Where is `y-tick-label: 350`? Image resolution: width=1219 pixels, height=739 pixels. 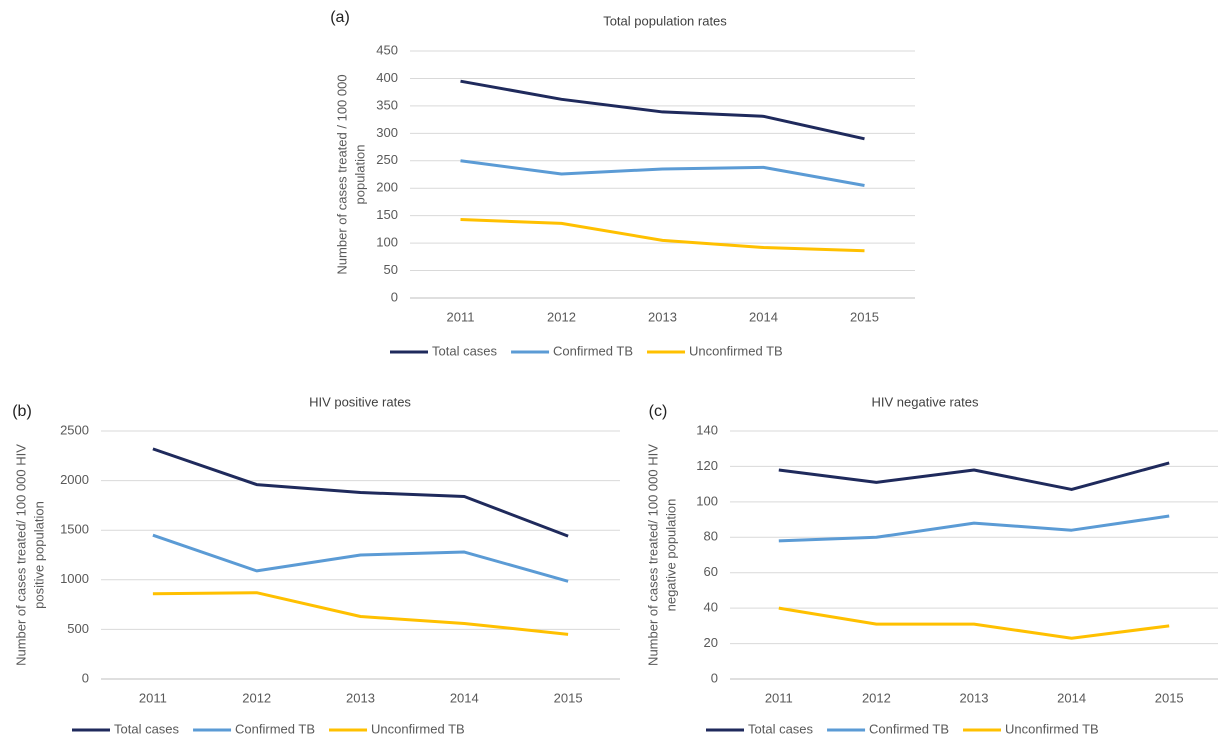 y-tick-label: 350 is located at coordinates (387, 104).